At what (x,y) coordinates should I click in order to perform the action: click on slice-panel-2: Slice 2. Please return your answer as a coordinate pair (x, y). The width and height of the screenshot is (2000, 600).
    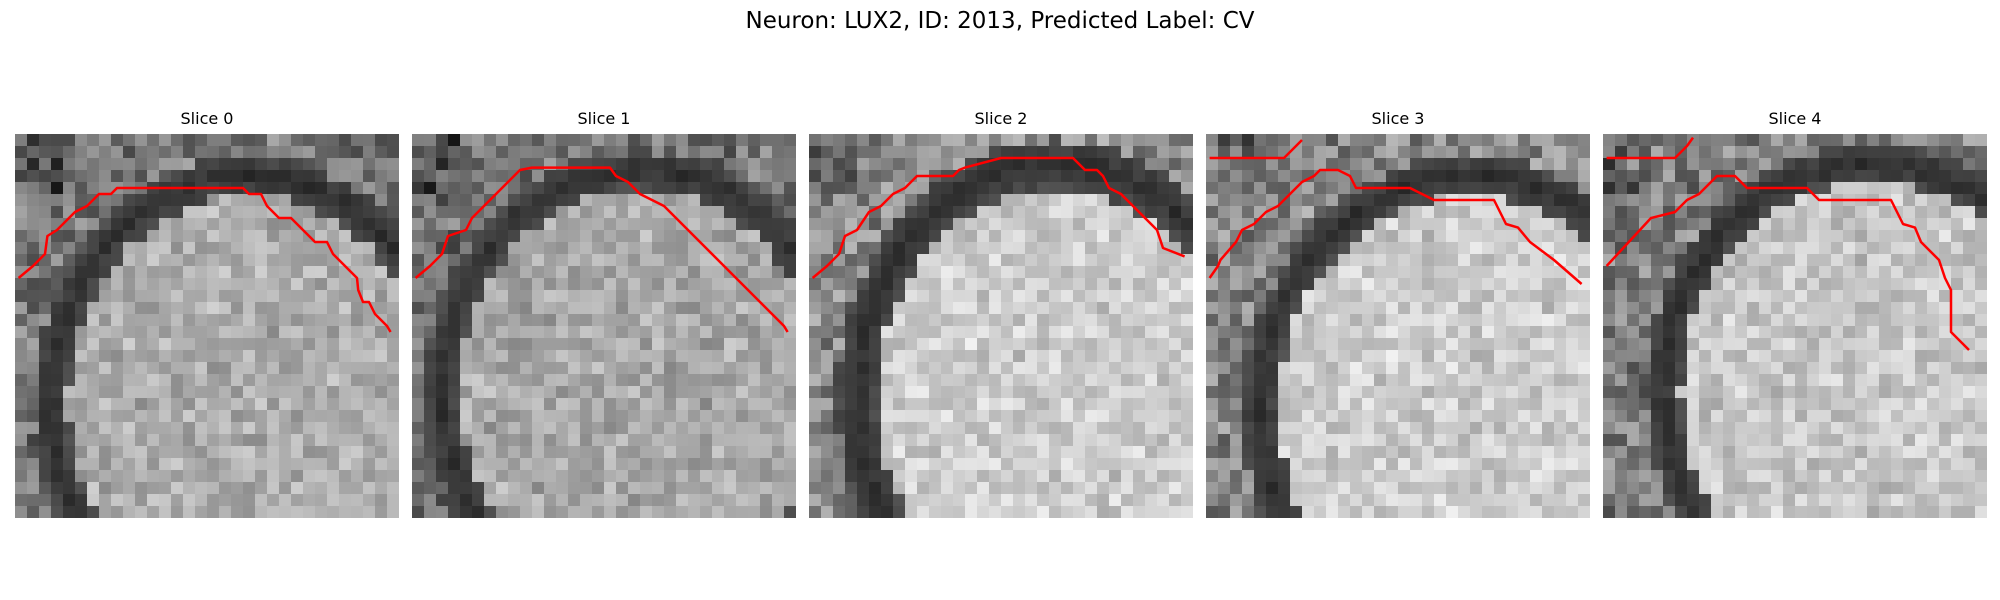
    Looking at the image, I should click on (1001, 313).